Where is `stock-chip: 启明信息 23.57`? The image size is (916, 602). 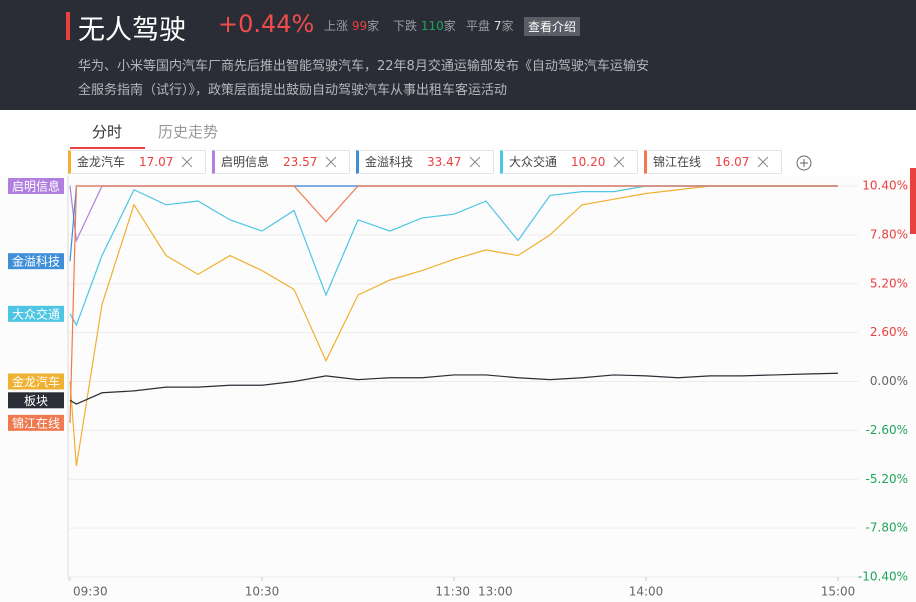 stock-chip: 启明信息 23.57 is located at coordinates (281, 162).